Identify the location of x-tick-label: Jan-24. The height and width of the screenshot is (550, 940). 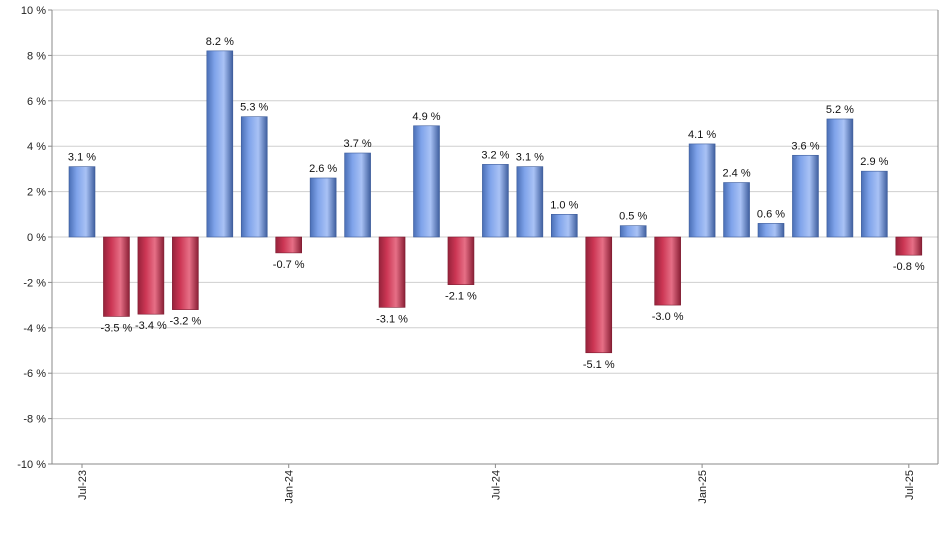
(290, 487).